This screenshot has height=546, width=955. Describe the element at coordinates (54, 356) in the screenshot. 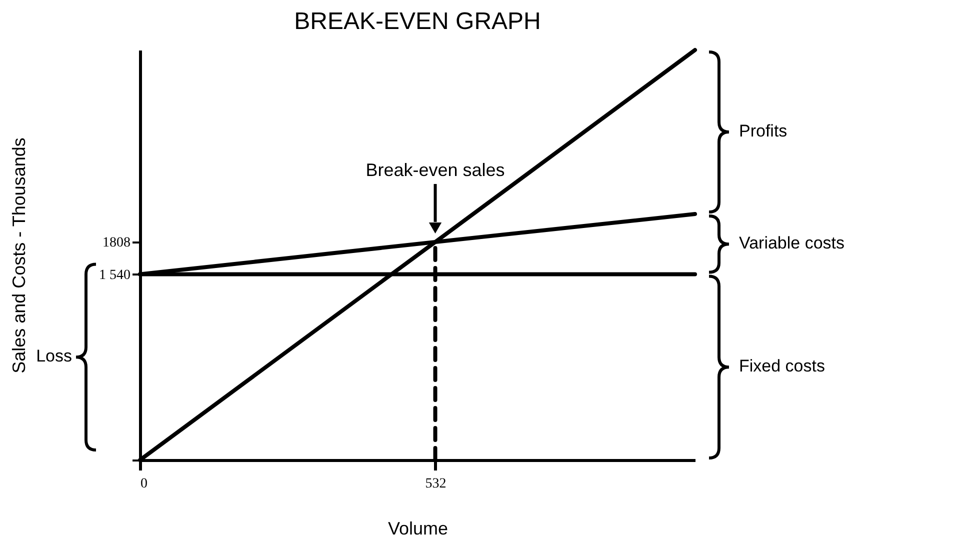

I see `text: Loss` at that location.